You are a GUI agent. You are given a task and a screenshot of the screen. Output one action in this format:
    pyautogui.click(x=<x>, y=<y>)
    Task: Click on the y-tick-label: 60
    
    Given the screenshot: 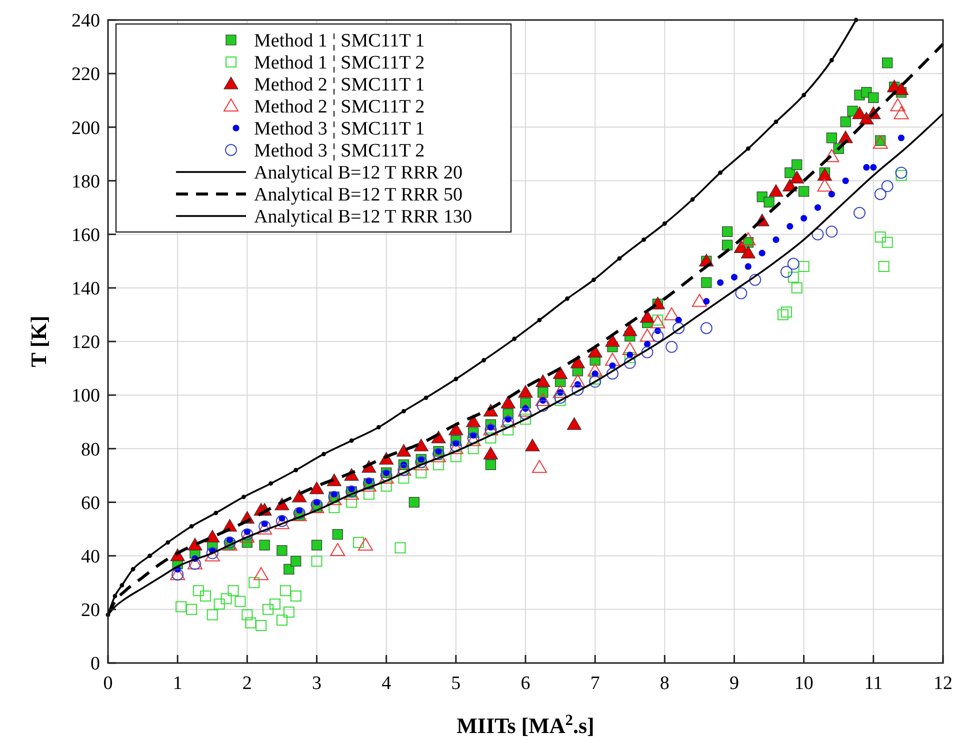 What is the action you would take?
    pyautogui.click(x=90, y=503)
    